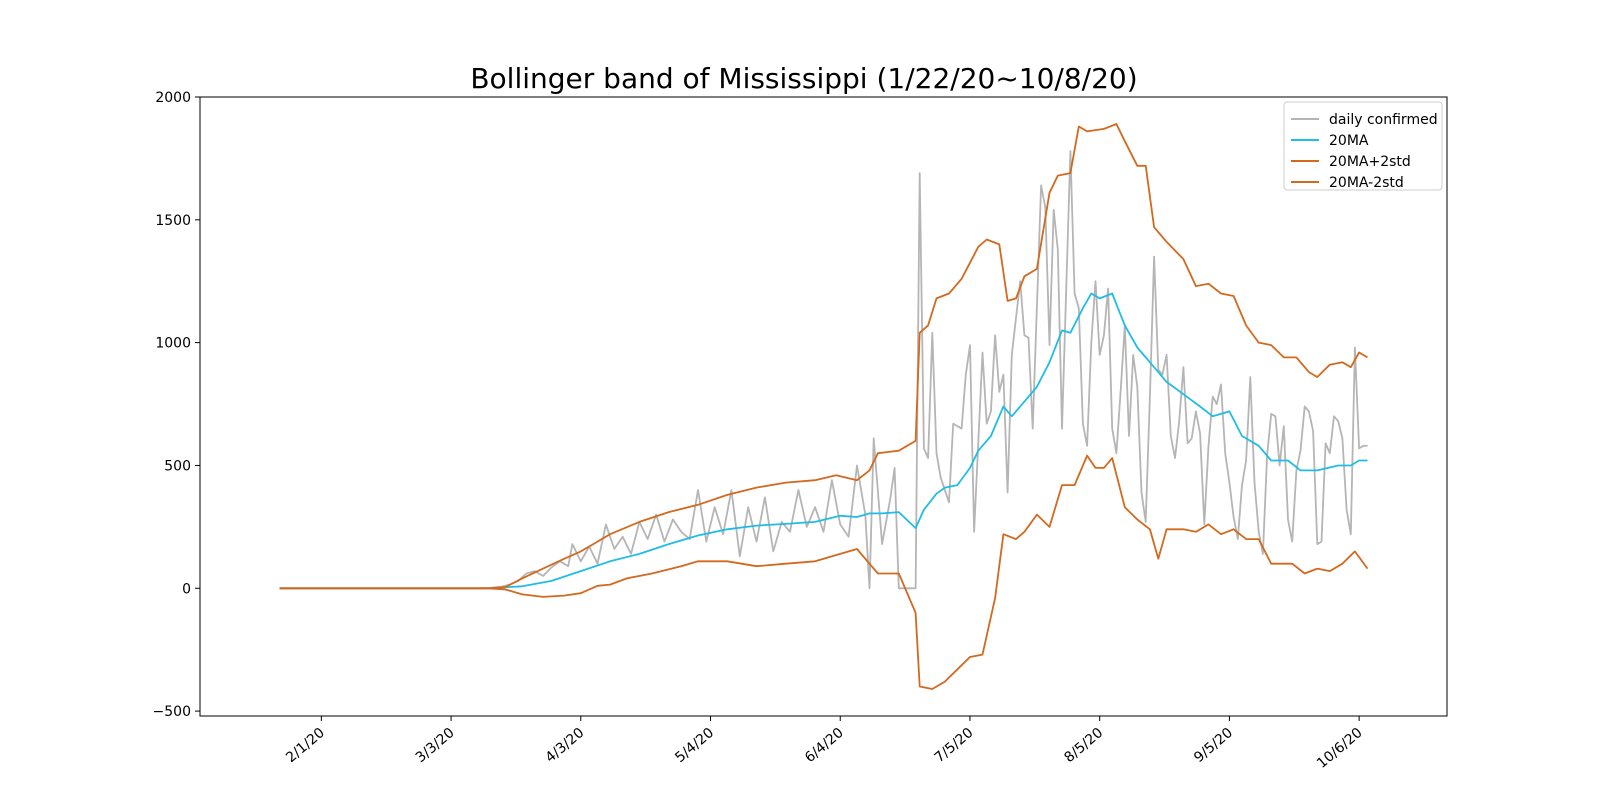  Describe the element at coordinates (954, 745) in the screenshot. I see `x-tick-label: 7/5/20` at that location.